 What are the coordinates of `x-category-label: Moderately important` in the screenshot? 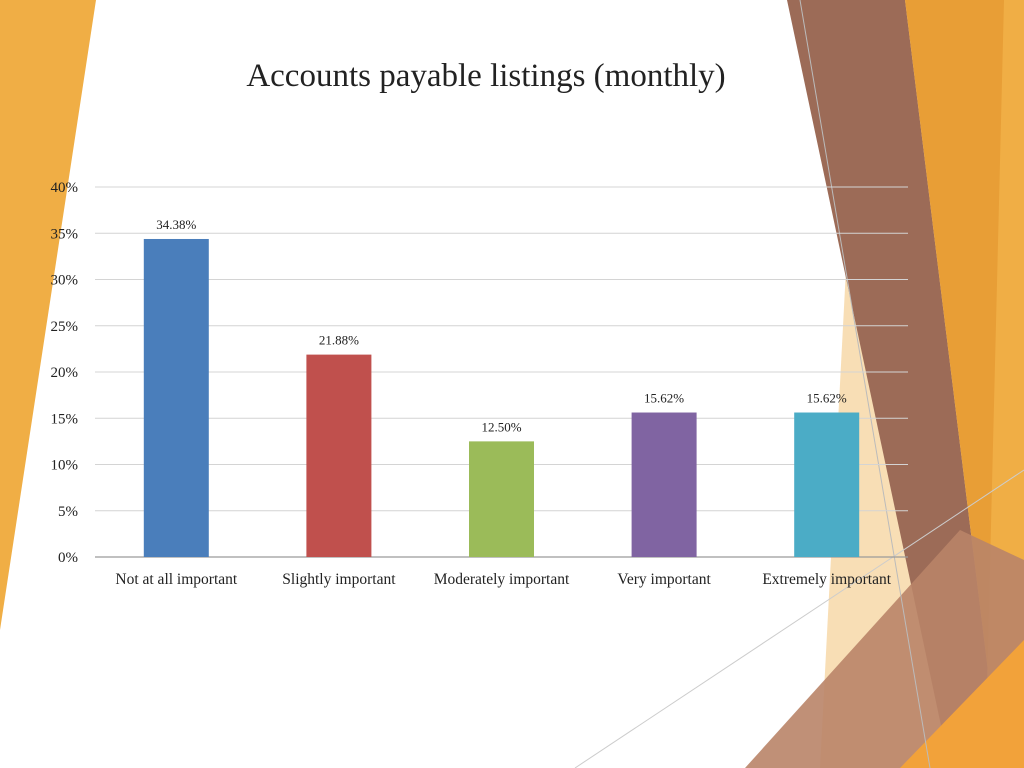 It's located at (502, 579).